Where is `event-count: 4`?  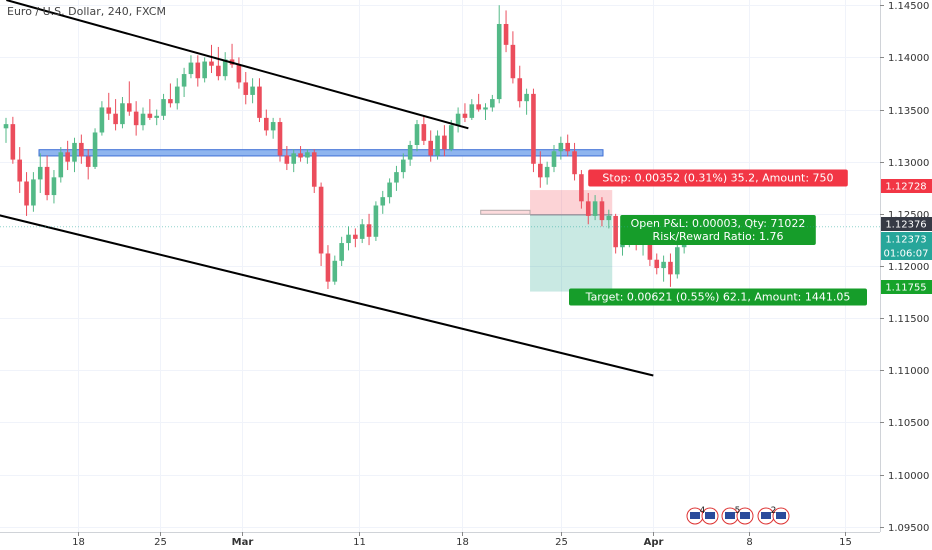 event-count: 4 is located at coordinates (703, 511).